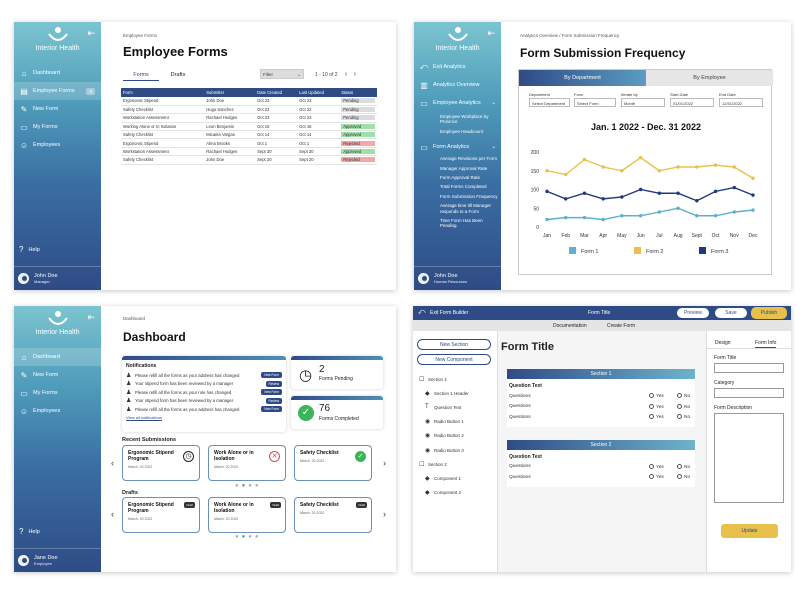 This screenshot has width=810, height=600. What do you see at coordinates (449, 313) in the screenshot?
I see `exit-form-builder-link: Exit Form Builder` at bounding box center [449, 313].